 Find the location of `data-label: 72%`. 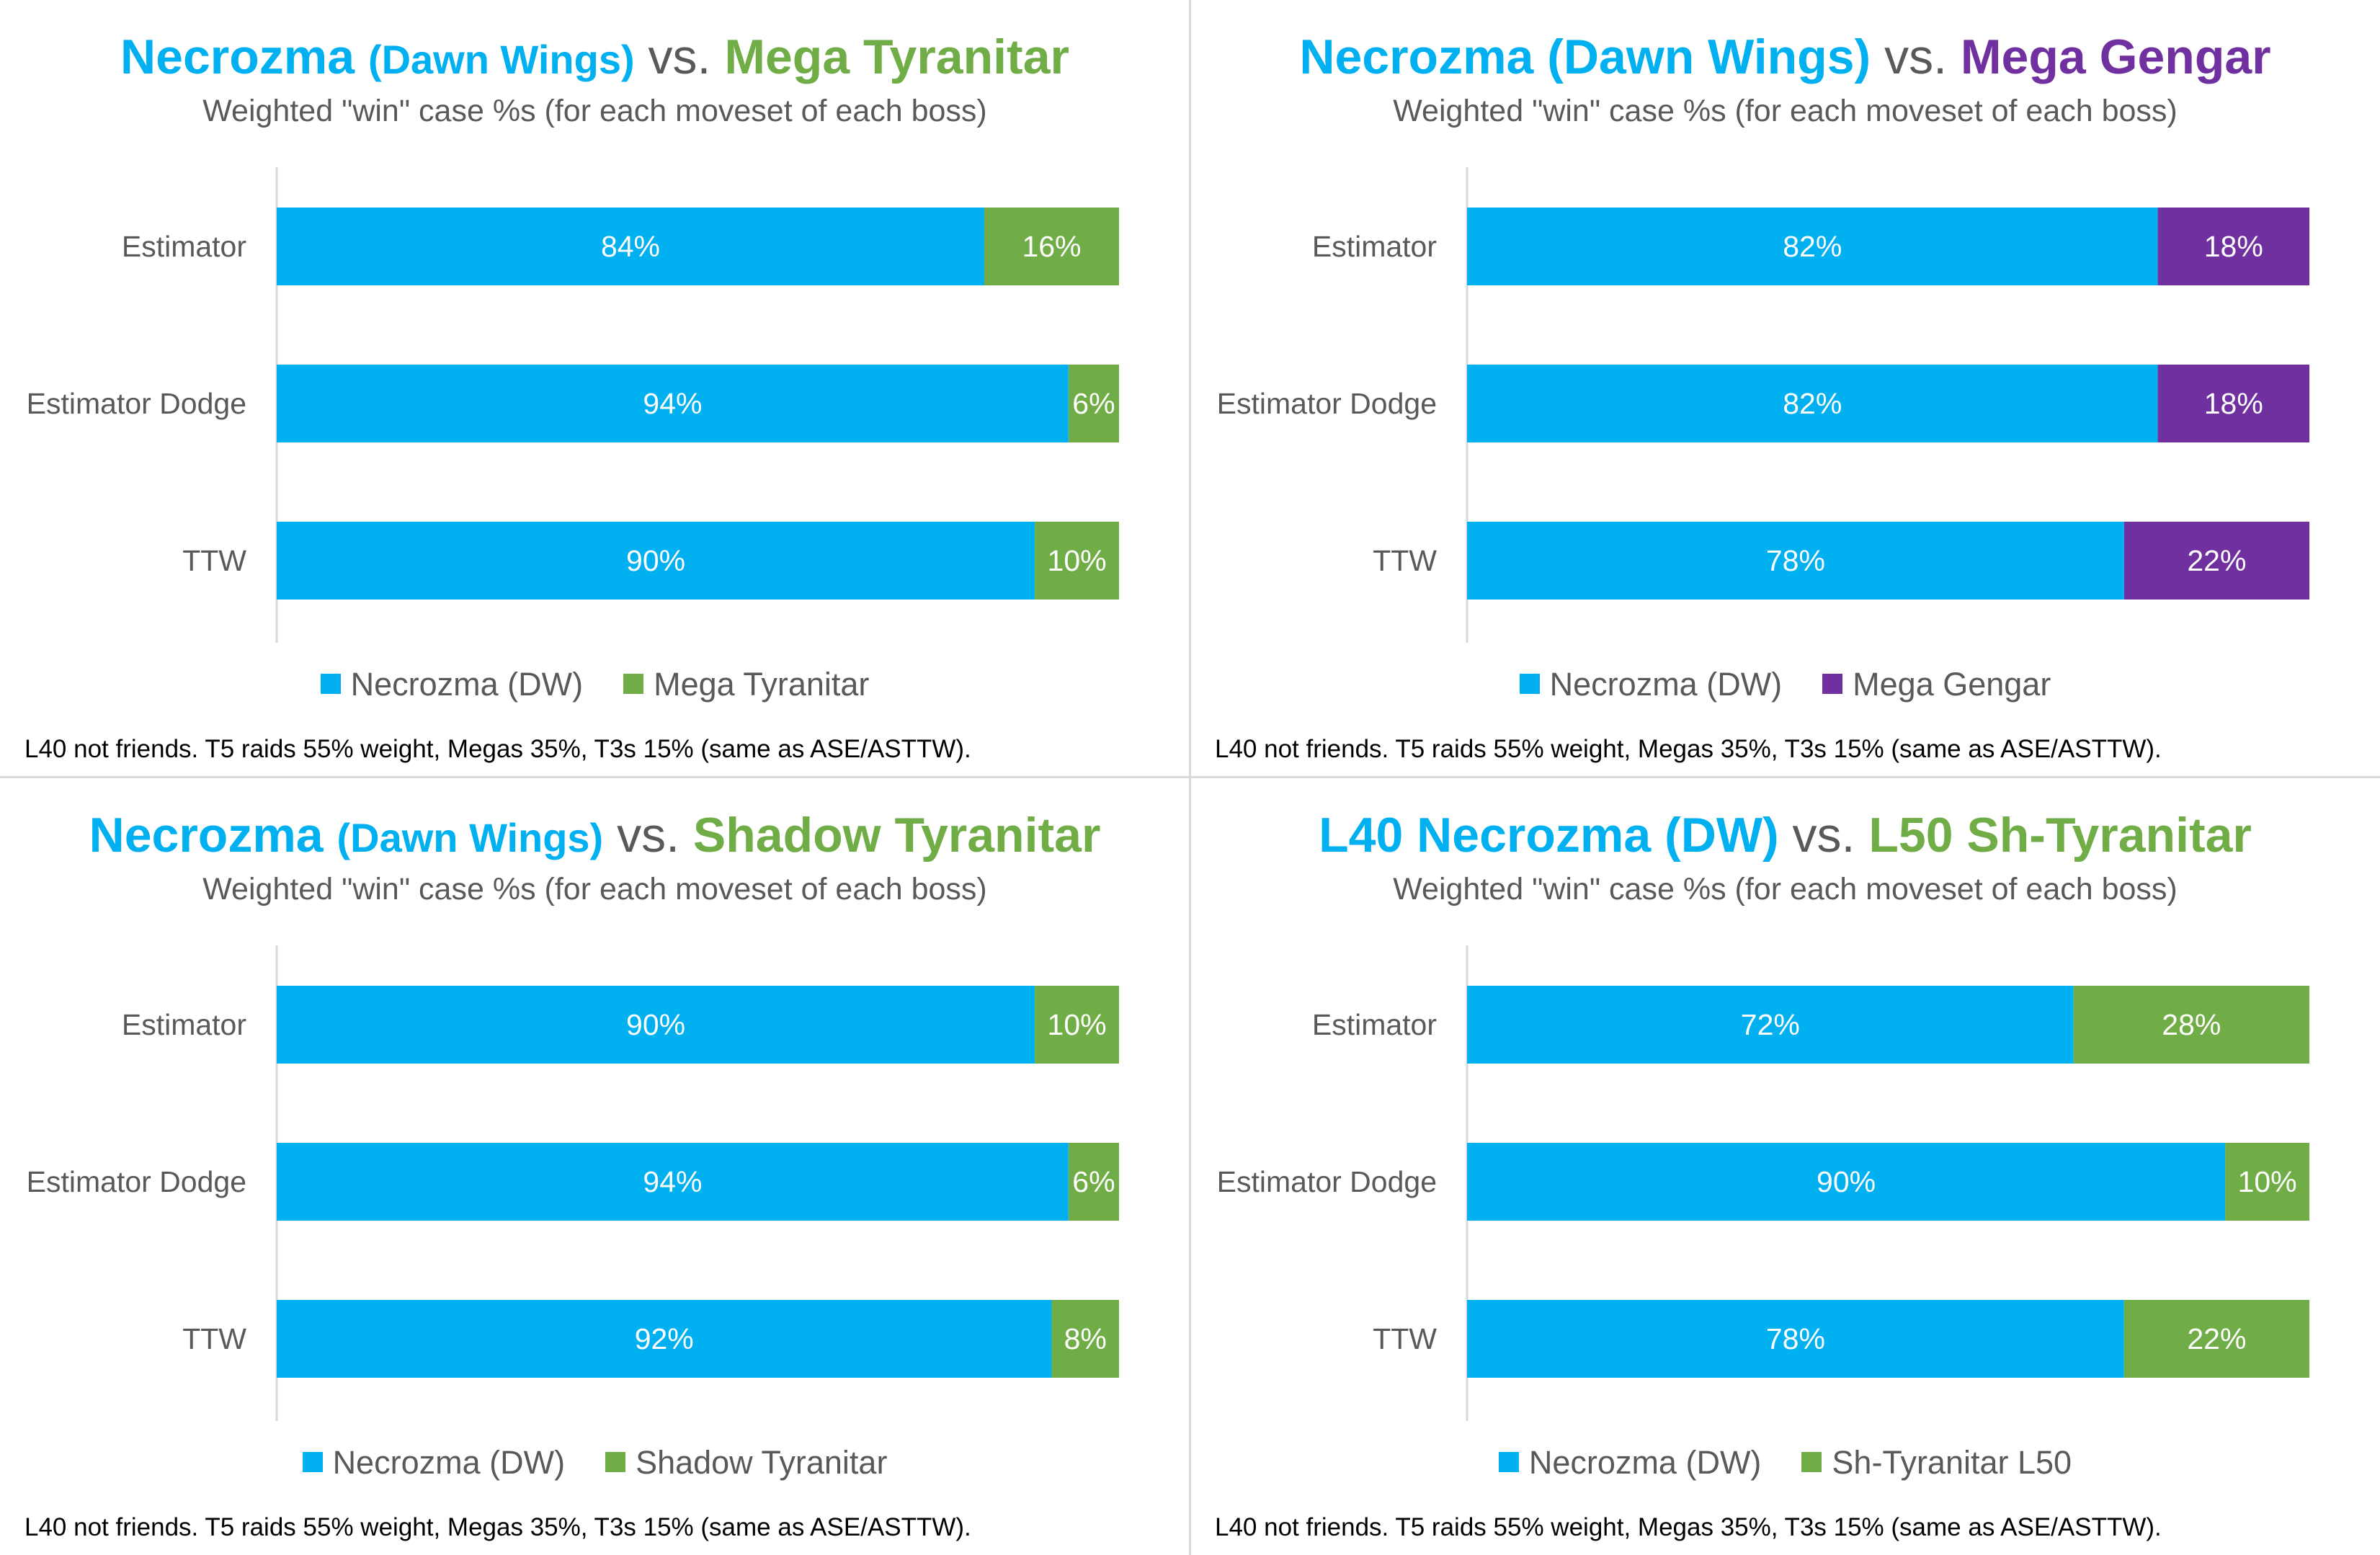

data-label: 72% is located at coordinates (1770, 1024).